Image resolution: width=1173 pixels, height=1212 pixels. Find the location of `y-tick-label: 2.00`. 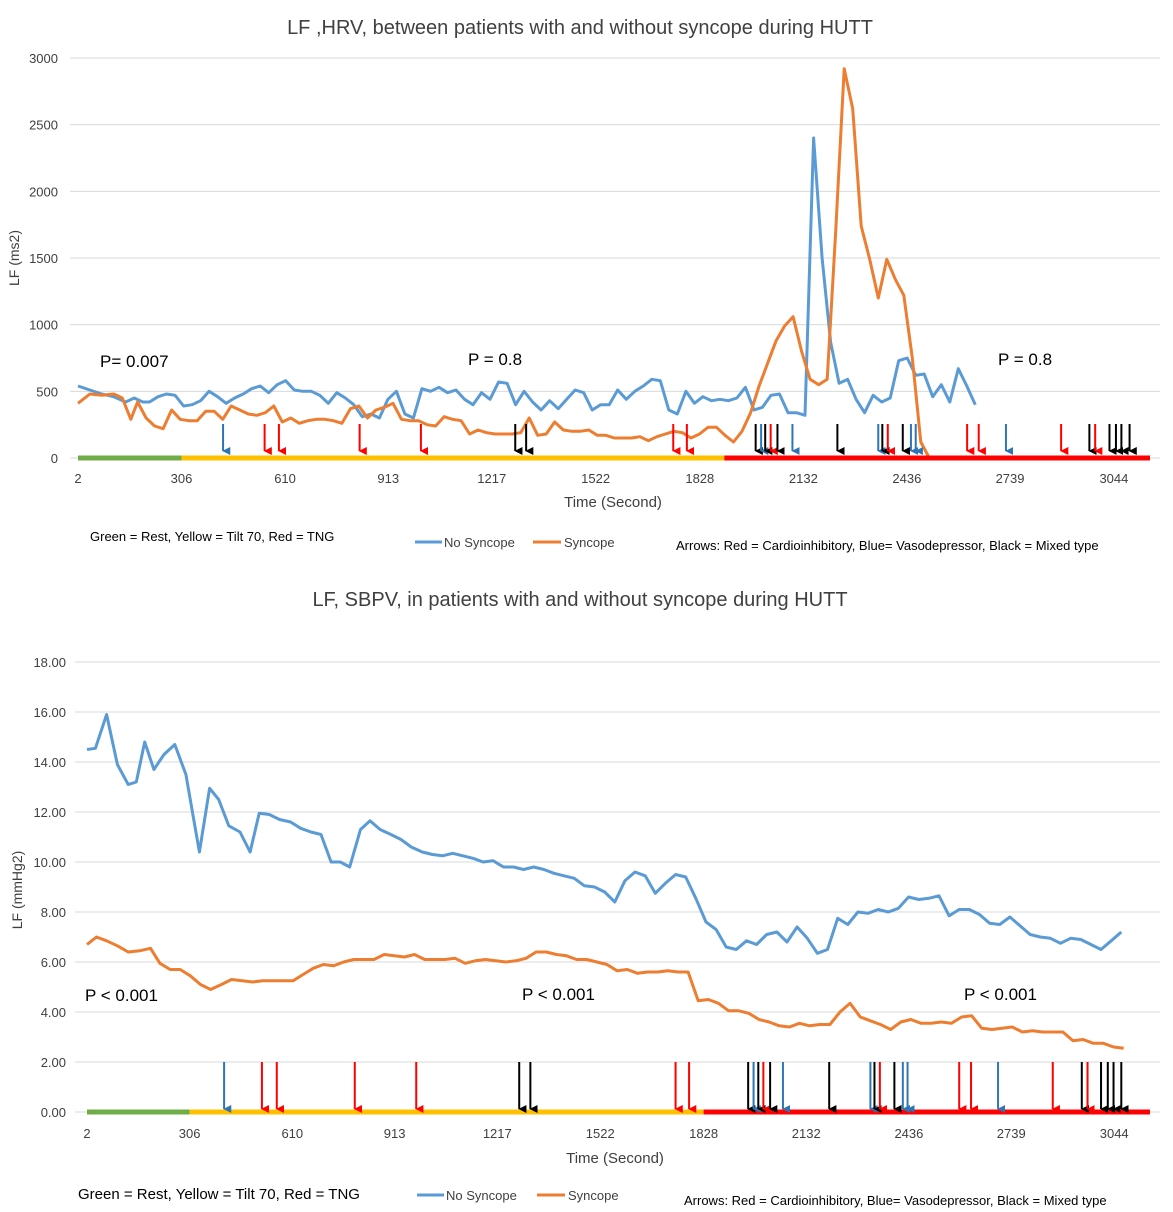

y-tick-label: 2.00 is located at coordinates (53, 1062).